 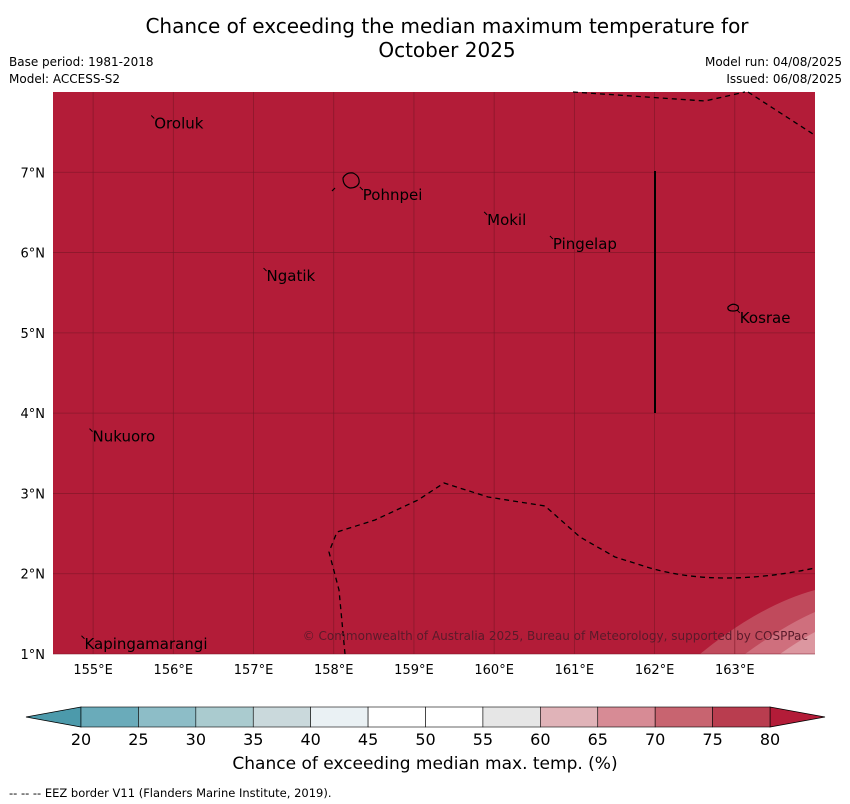 What do you see at coordinates (33, 655) in the screenshot?
I see `lat-tick-label: 1°N` at bounding box center [33, 655].